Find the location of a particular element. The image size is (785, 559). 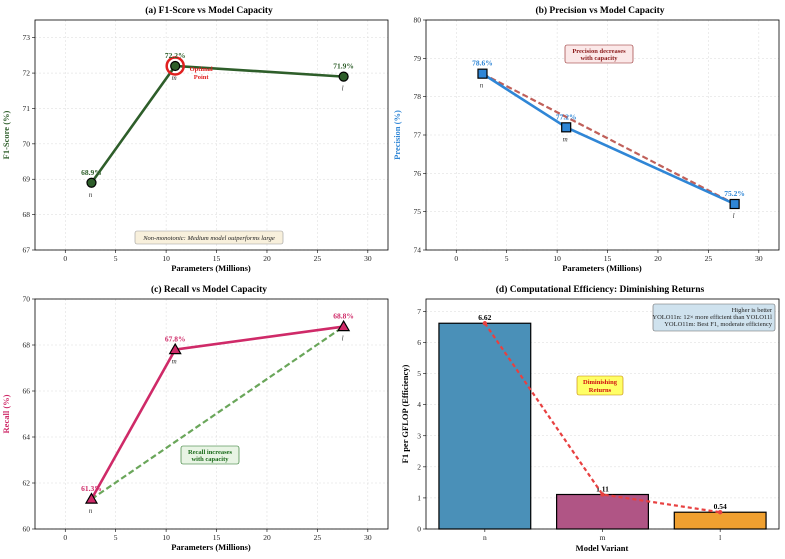

y-tick-label: 77 is located at coordinates (418, 135).